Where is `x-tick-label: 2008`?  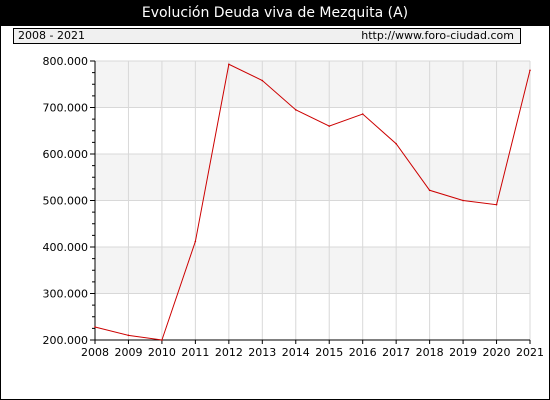
x-tick-label: 2008 is located at coordinates (95, 352).